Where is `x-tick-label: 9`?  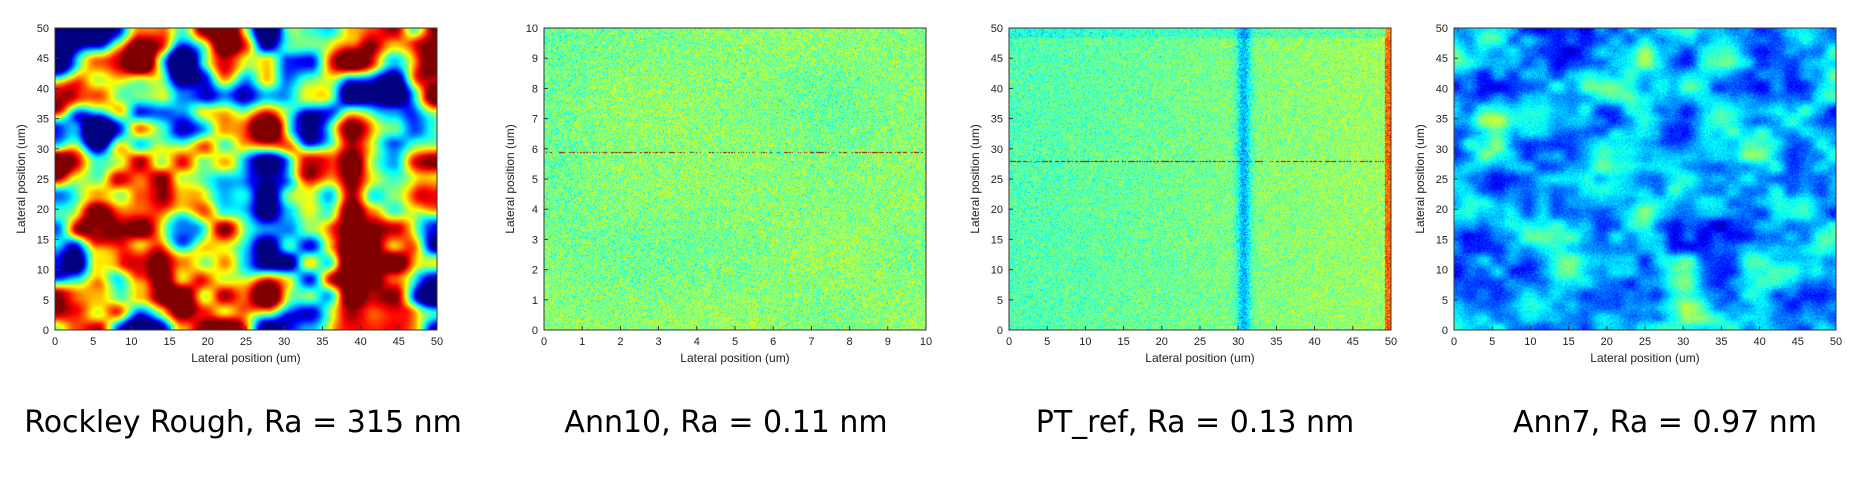 x-tick-label: 9 is located at coordinates (888, 342).